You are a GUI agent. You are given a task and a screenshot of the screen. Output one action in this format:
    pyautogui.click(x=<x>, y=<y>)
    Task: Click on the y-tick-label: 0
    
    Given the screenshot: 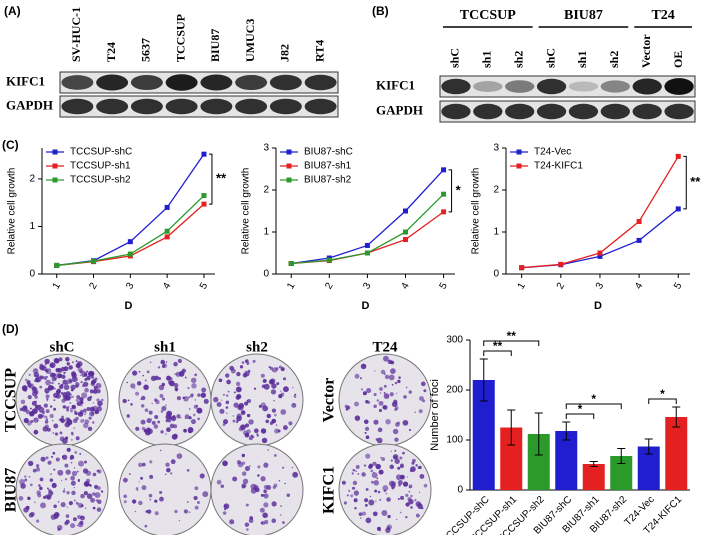 What is the action you would take?
    pyautogui.click(x=32, y=274)
    